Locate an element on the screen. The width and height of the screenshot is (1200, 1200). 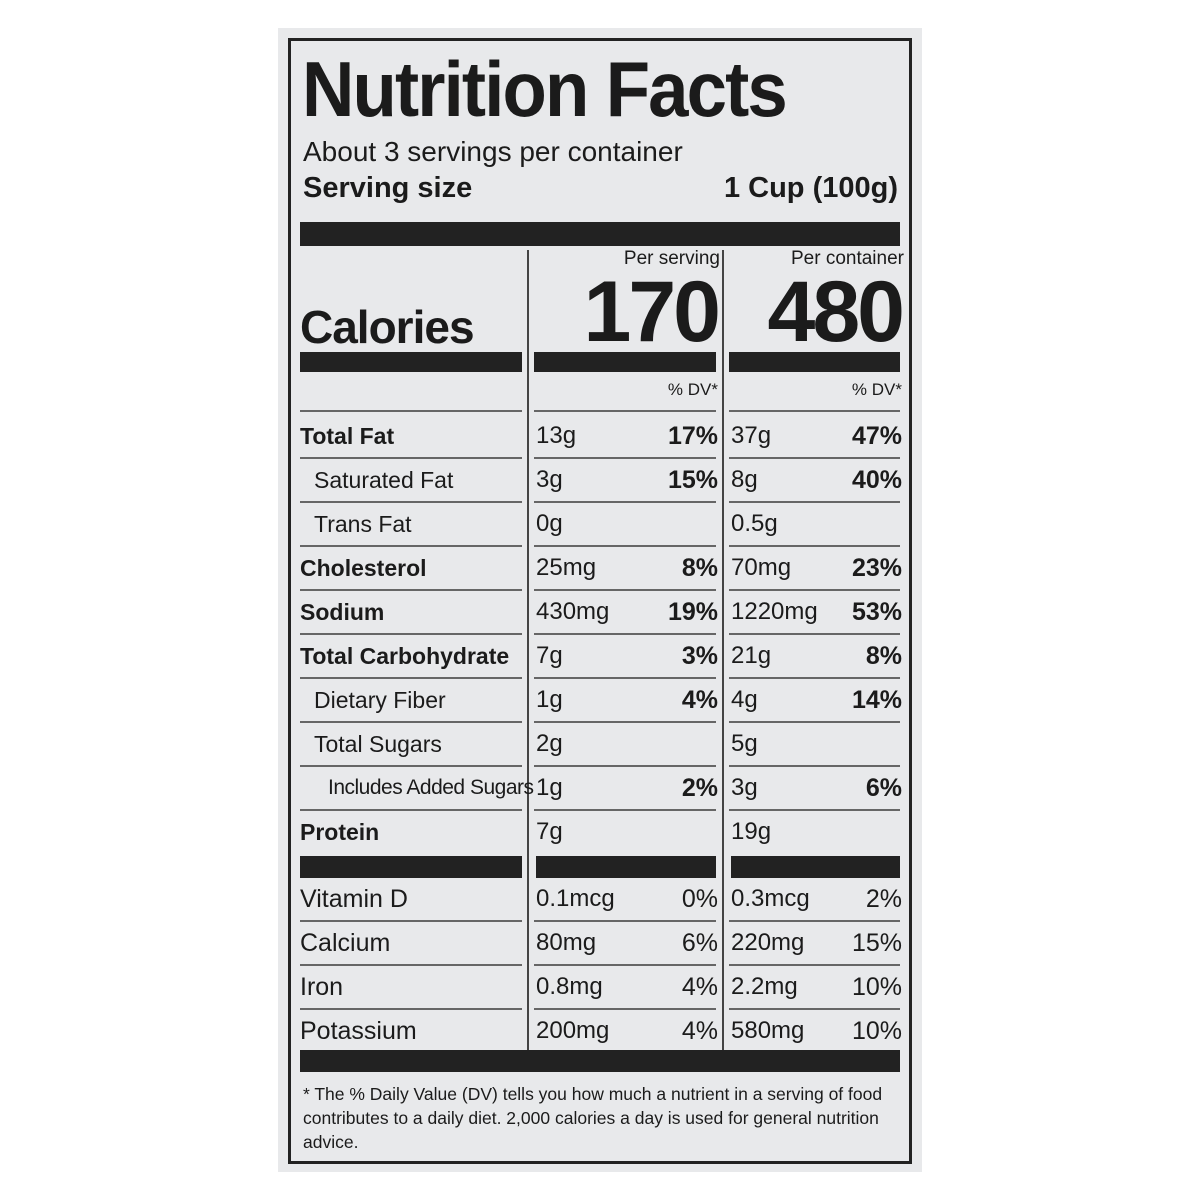
daily-value: 3% is located at coordinates (699, 655).